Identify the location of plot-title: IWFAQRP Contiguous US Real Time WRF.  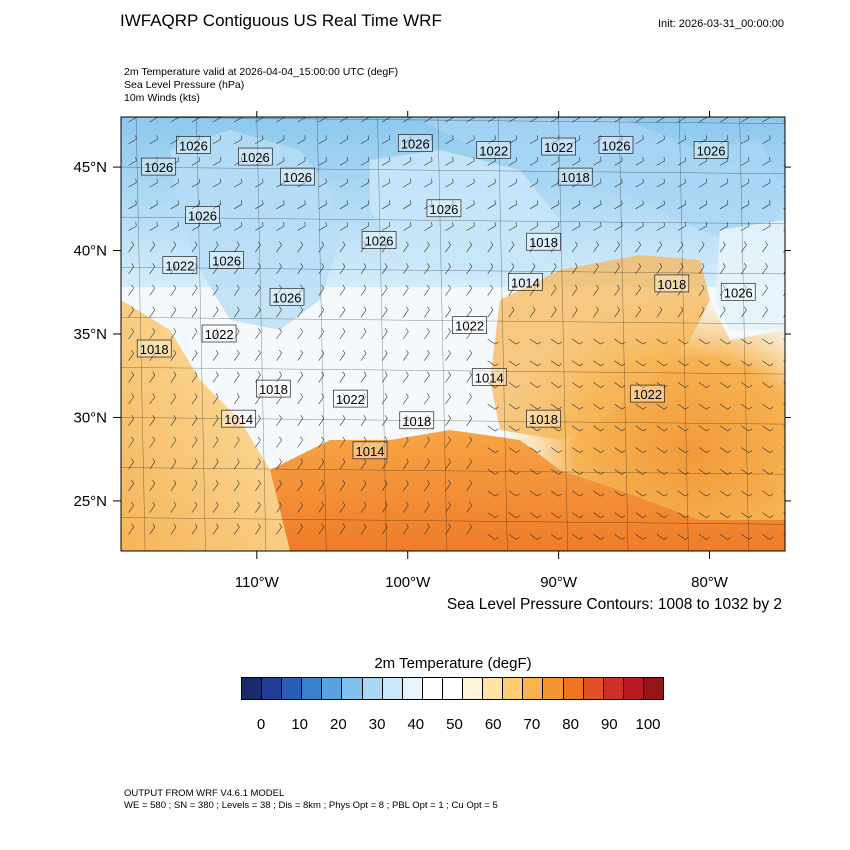
(281, 20).